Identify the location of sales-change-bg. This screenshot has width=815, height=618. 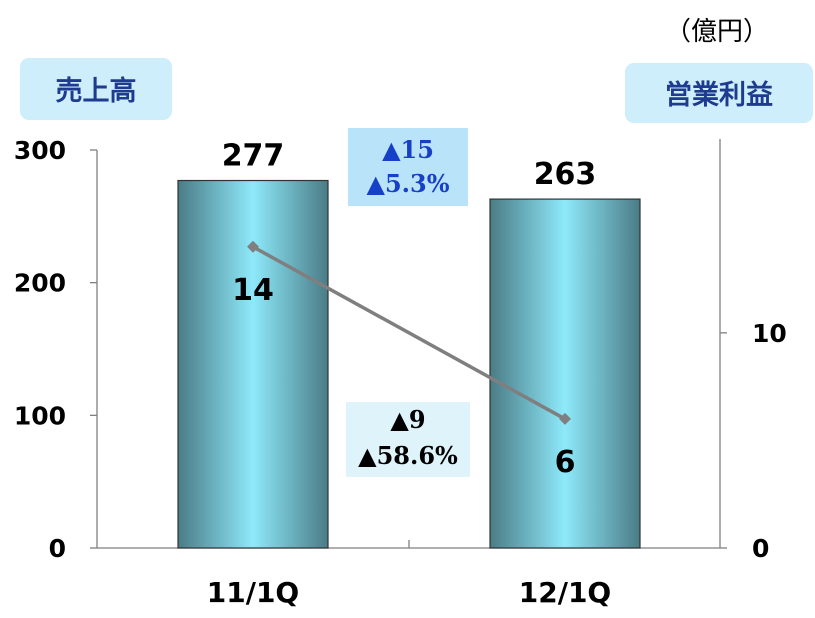
(408, 167).